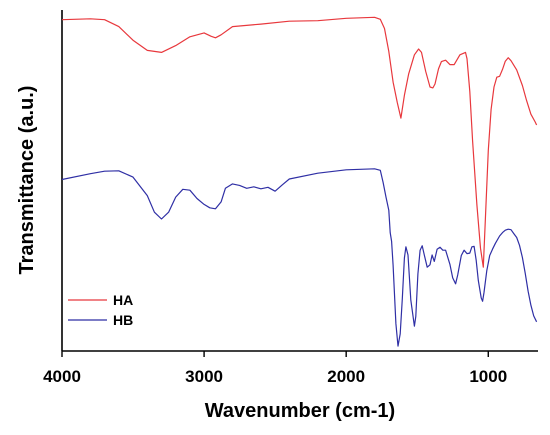 The height and width of the screenshot is (435, 550). Describe the element at coordinates (204, 376) in the screenshot. I see `x-tick-label: 3000` at that location.